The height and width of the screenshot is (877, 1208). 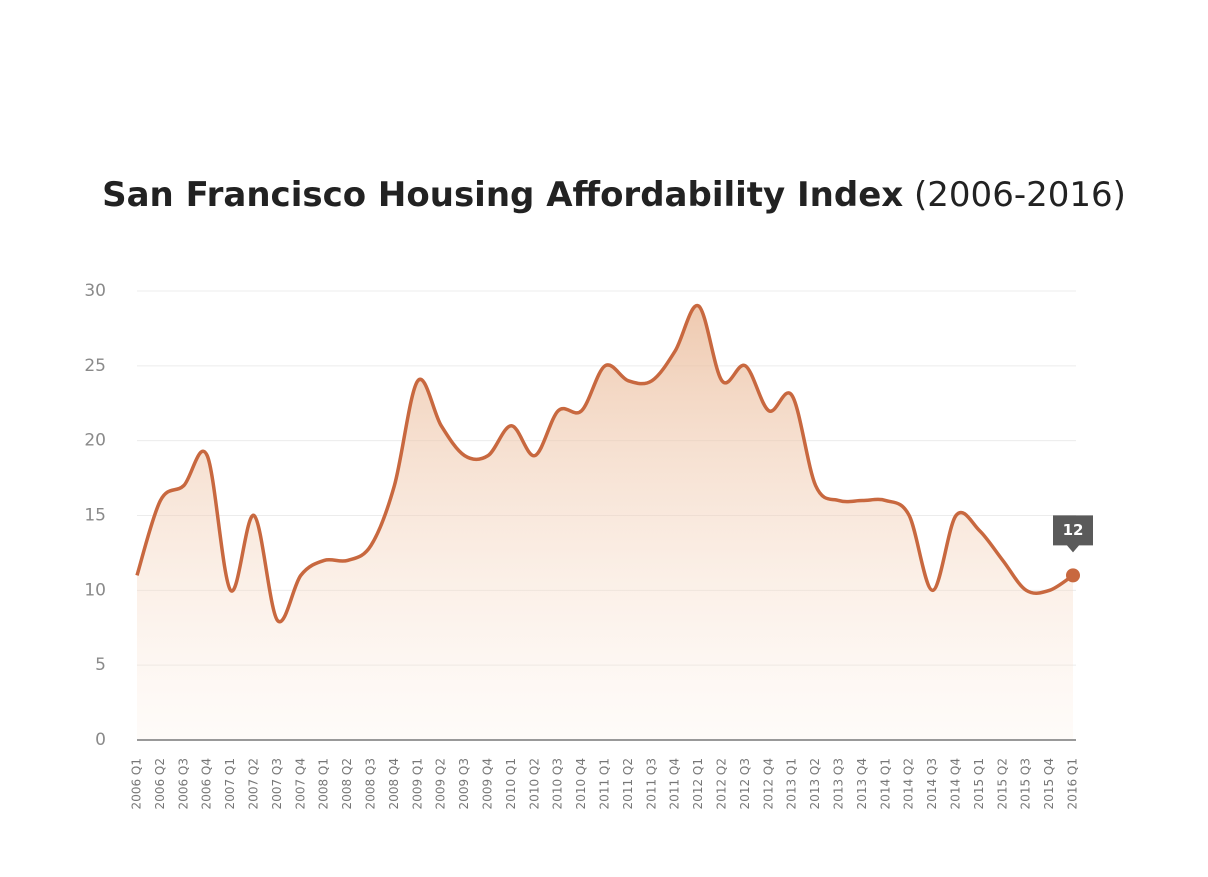 I want to click on x-tick-label: 2015 Q2, so click(x=1002, y=783).